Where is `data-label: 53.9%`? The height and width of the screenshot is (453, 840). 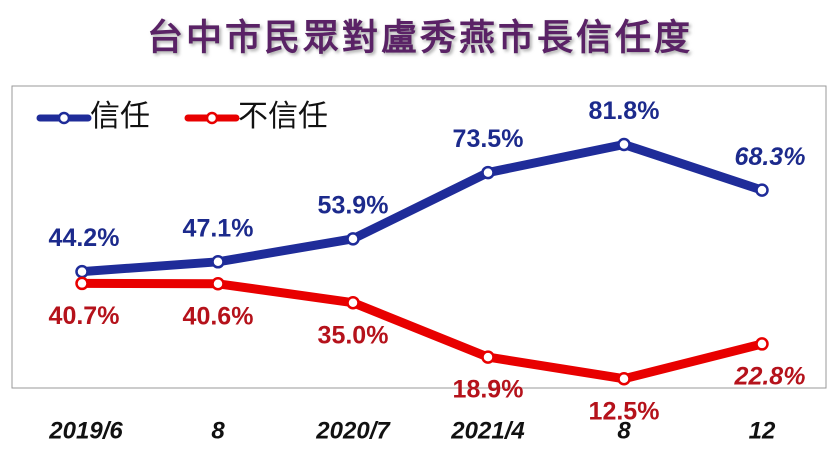
data-label: 53.9% is located at coordinates (353, 205).